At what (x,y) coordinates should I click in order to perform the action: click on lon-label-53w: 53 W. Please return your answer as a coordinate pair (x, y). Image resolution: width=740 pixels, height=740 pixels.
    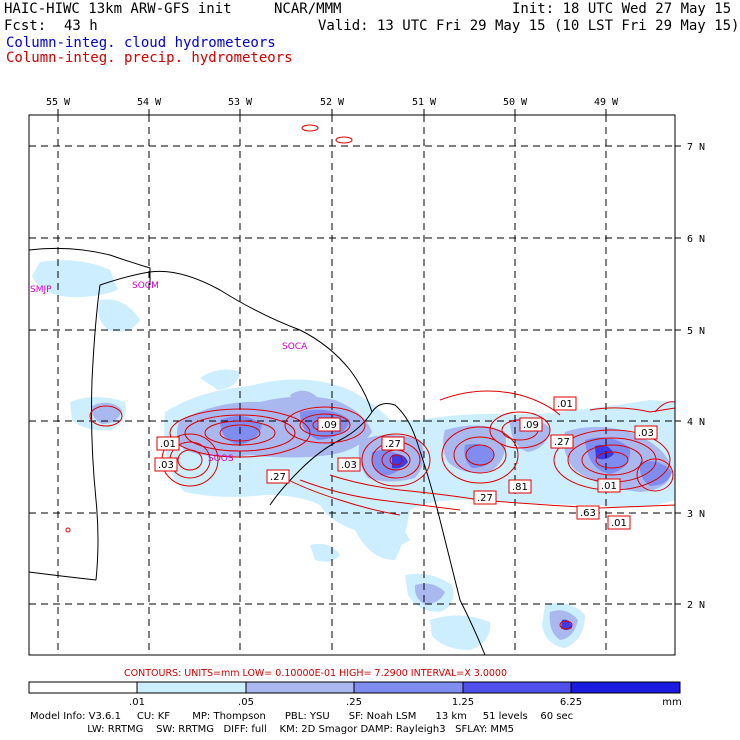
    Looking at the image, I should click on (240, 102).